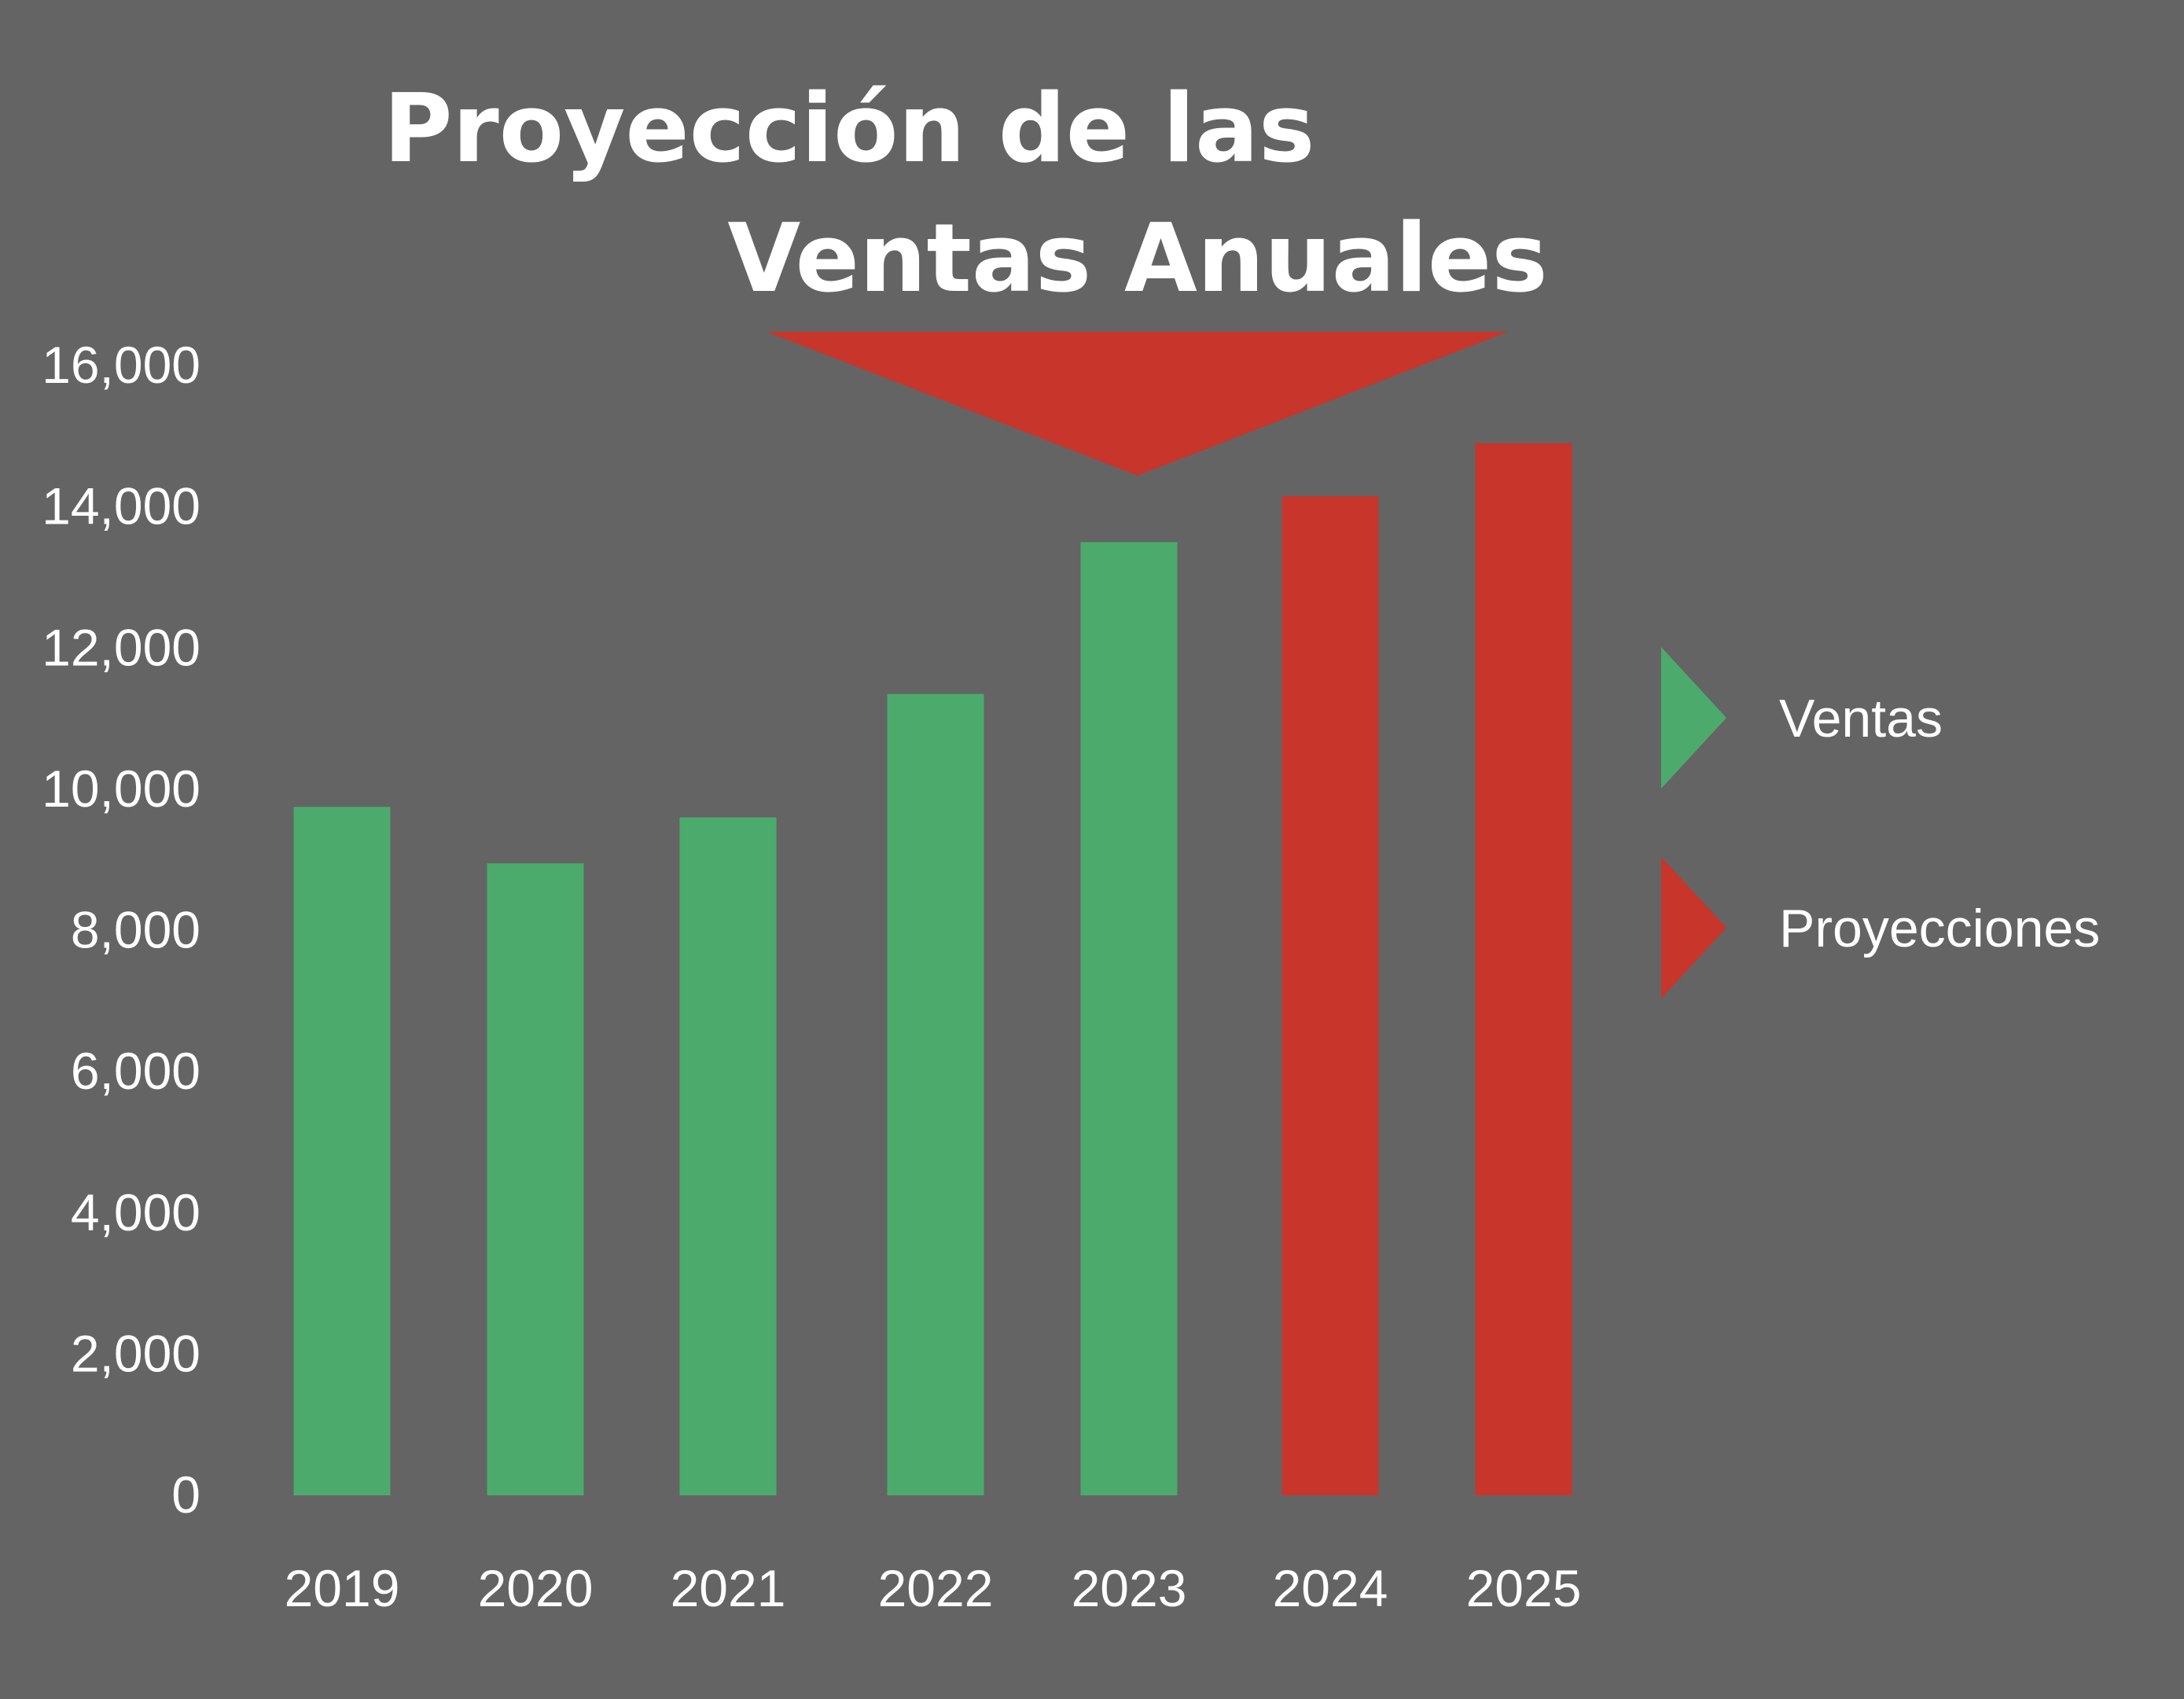  I want to click on y-tick-label: 12,000, so click(121, 647).